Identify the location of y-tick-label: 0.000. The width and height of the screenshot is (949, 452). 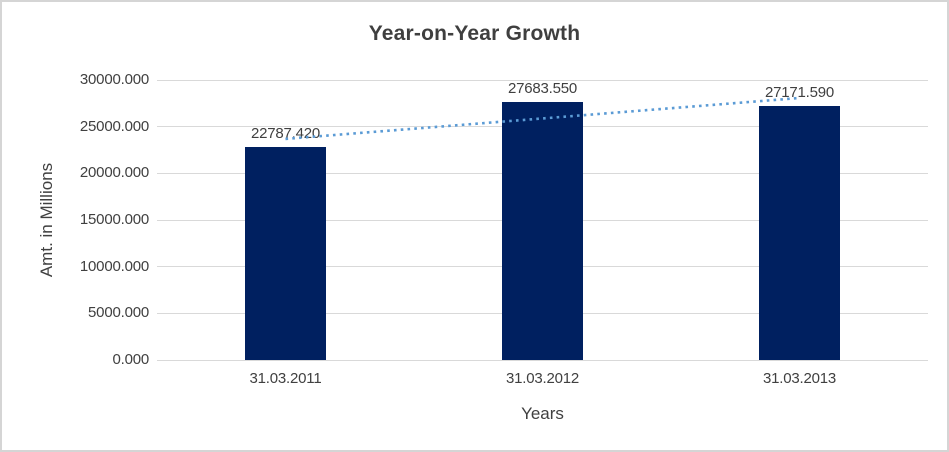
(130, 359).